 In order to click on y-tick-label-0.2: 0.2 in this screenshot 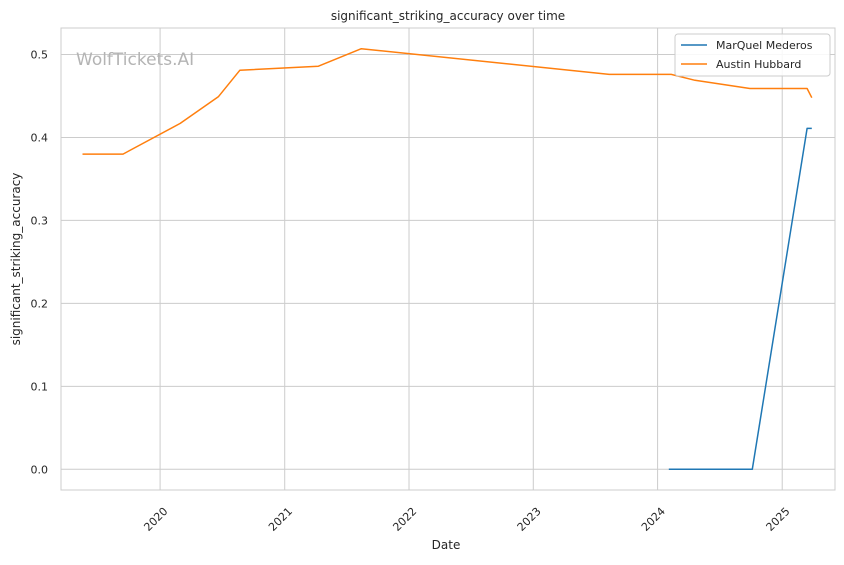, I will do `click(40, 303)`.